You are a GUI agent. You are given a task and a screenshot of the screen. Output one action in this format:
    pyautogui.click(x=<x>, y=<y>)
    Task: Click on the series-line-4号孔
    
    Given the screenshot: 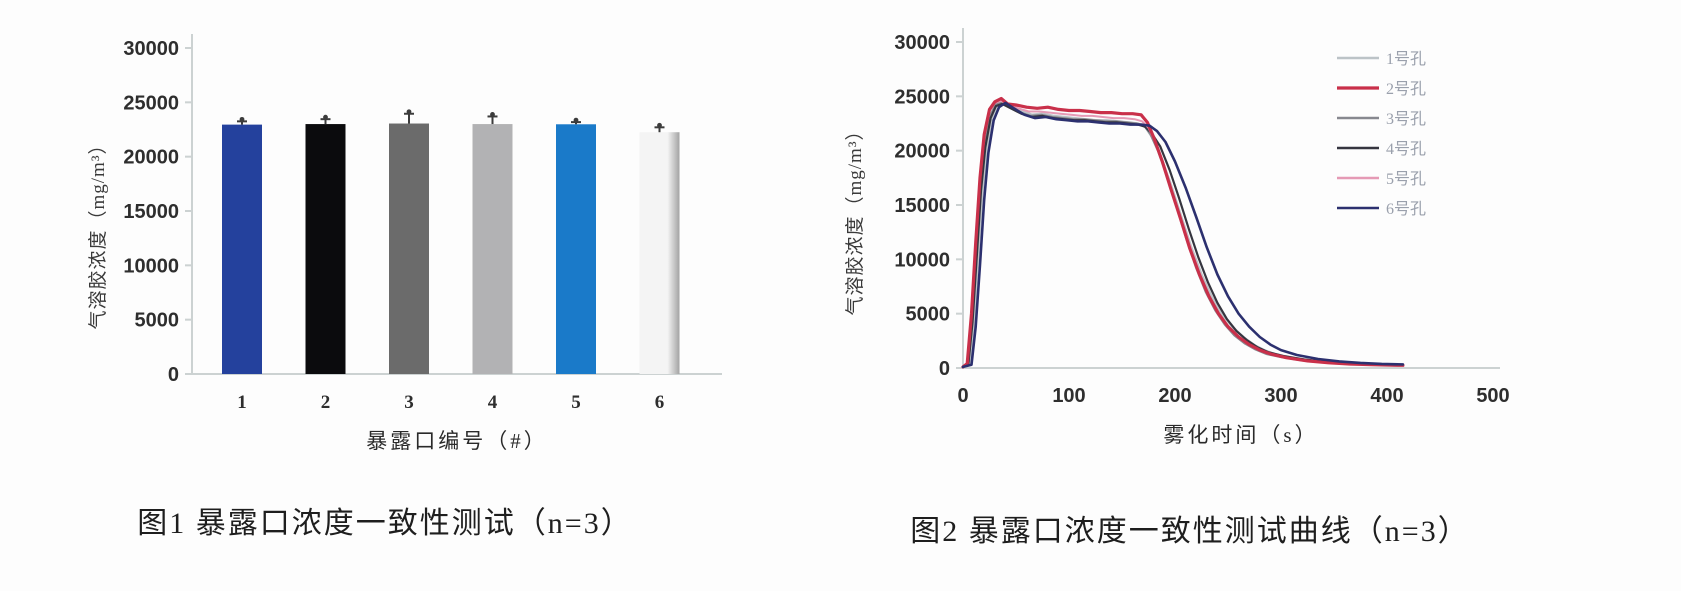 What is the action you would take?
    pyautogui.click(x=1182, y=235)
    